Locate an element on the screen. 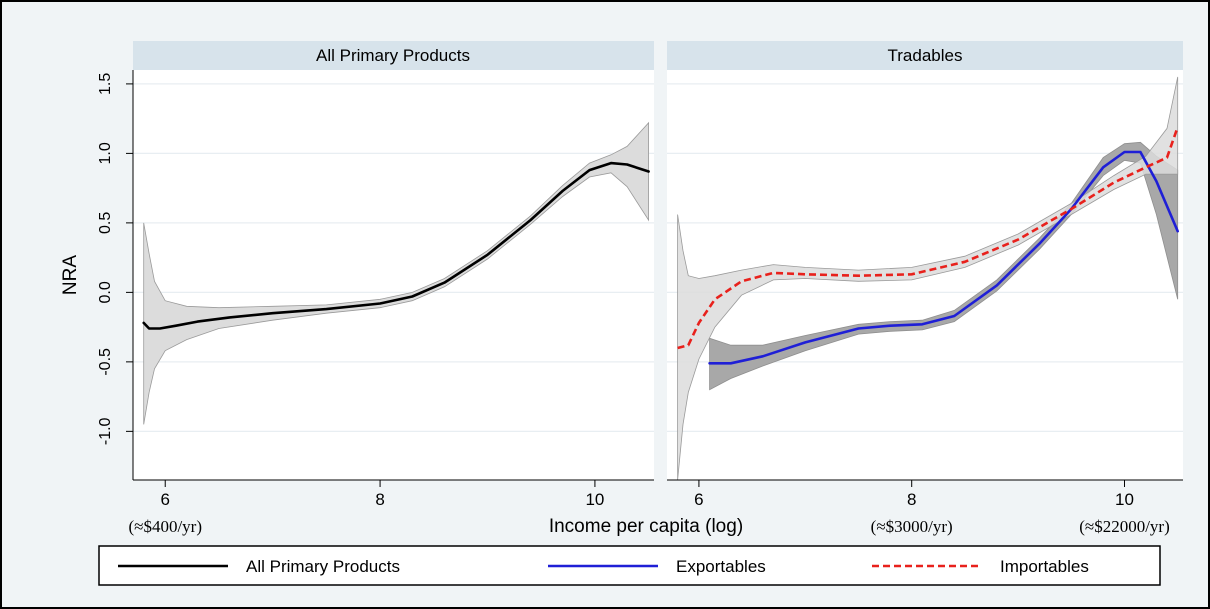 The height and width of the screenshot is (609, 1210). x-axis-label: Income per capita (log) is located at coordinates (646, 526).